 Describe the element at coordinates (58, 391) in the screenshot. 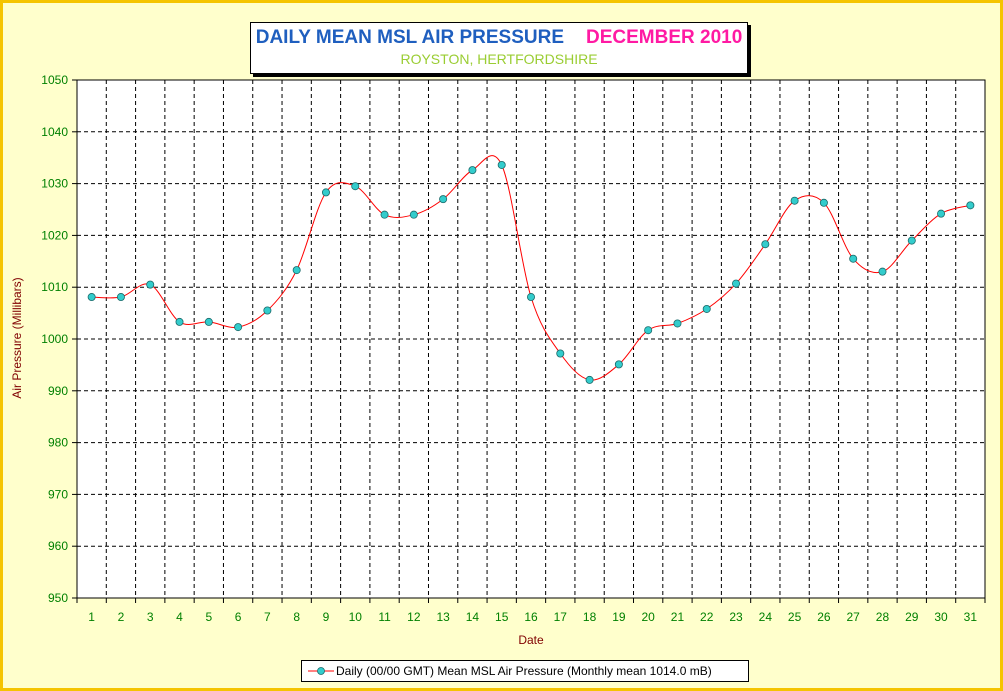

I see `y-tick-label: 990` at that location.